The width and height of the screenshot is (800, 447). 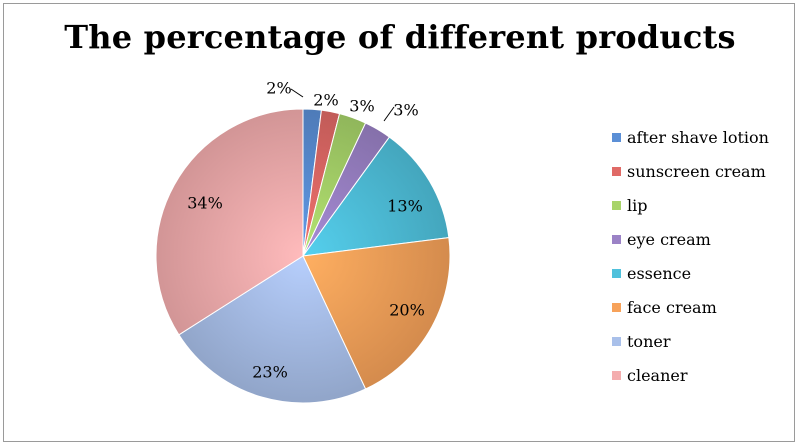 I want to click on pie-slice-toner, so click(x=272, y=329).